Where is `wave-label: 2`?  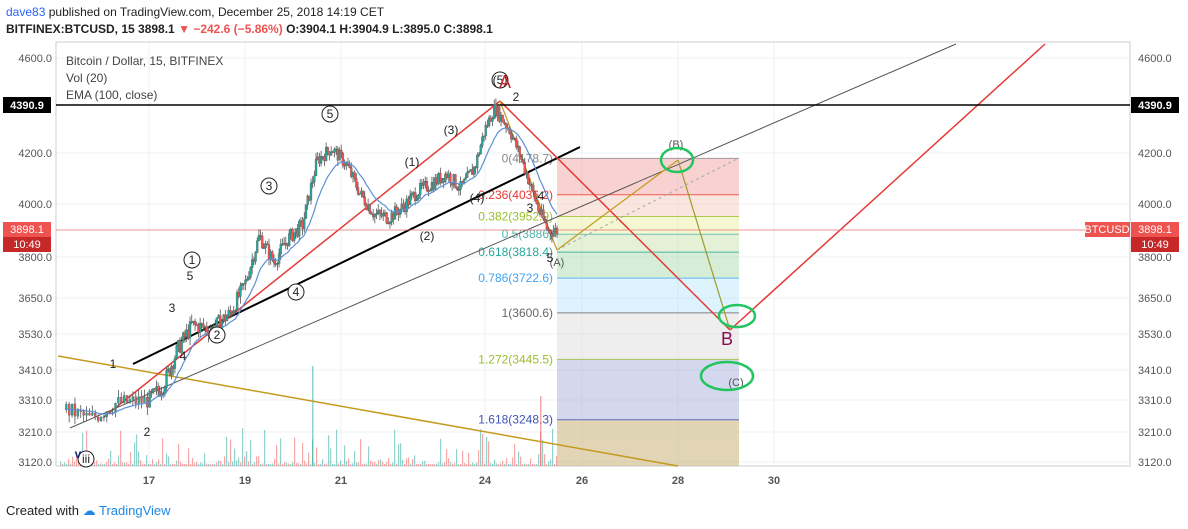
wave-label: 2 is located at coordinates (217, 335).